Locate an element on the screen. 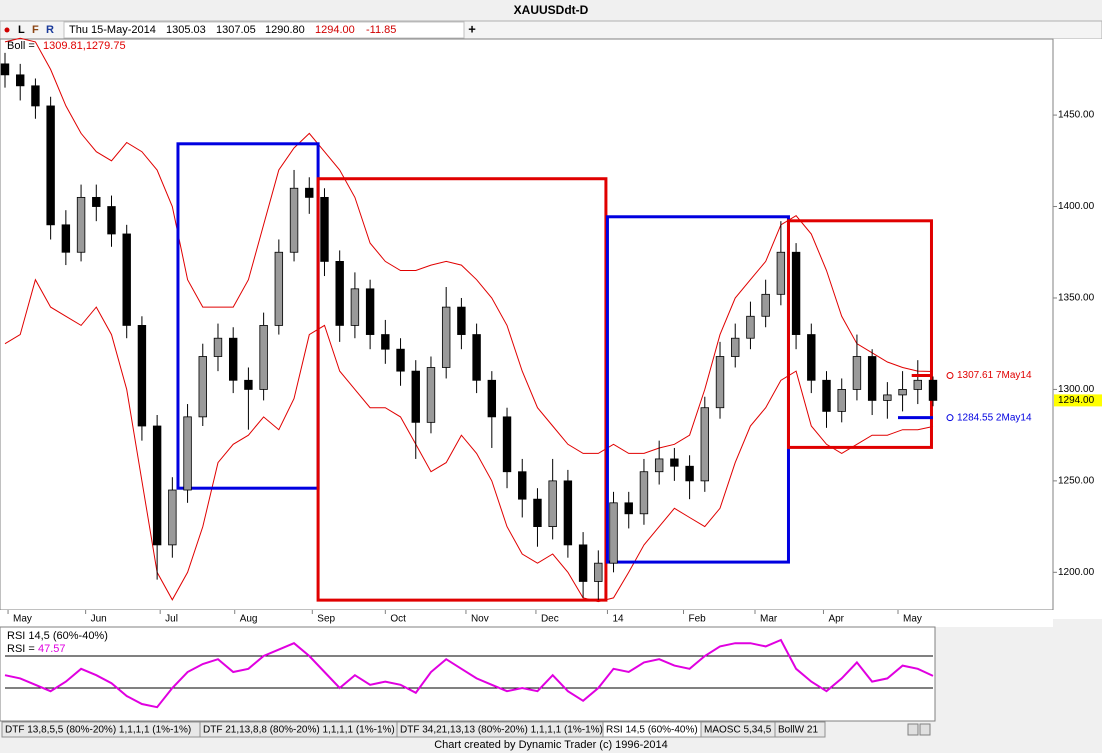 The image size is (1102, 753). tab-label: BollW 21 is located at coordinates (798, 730).